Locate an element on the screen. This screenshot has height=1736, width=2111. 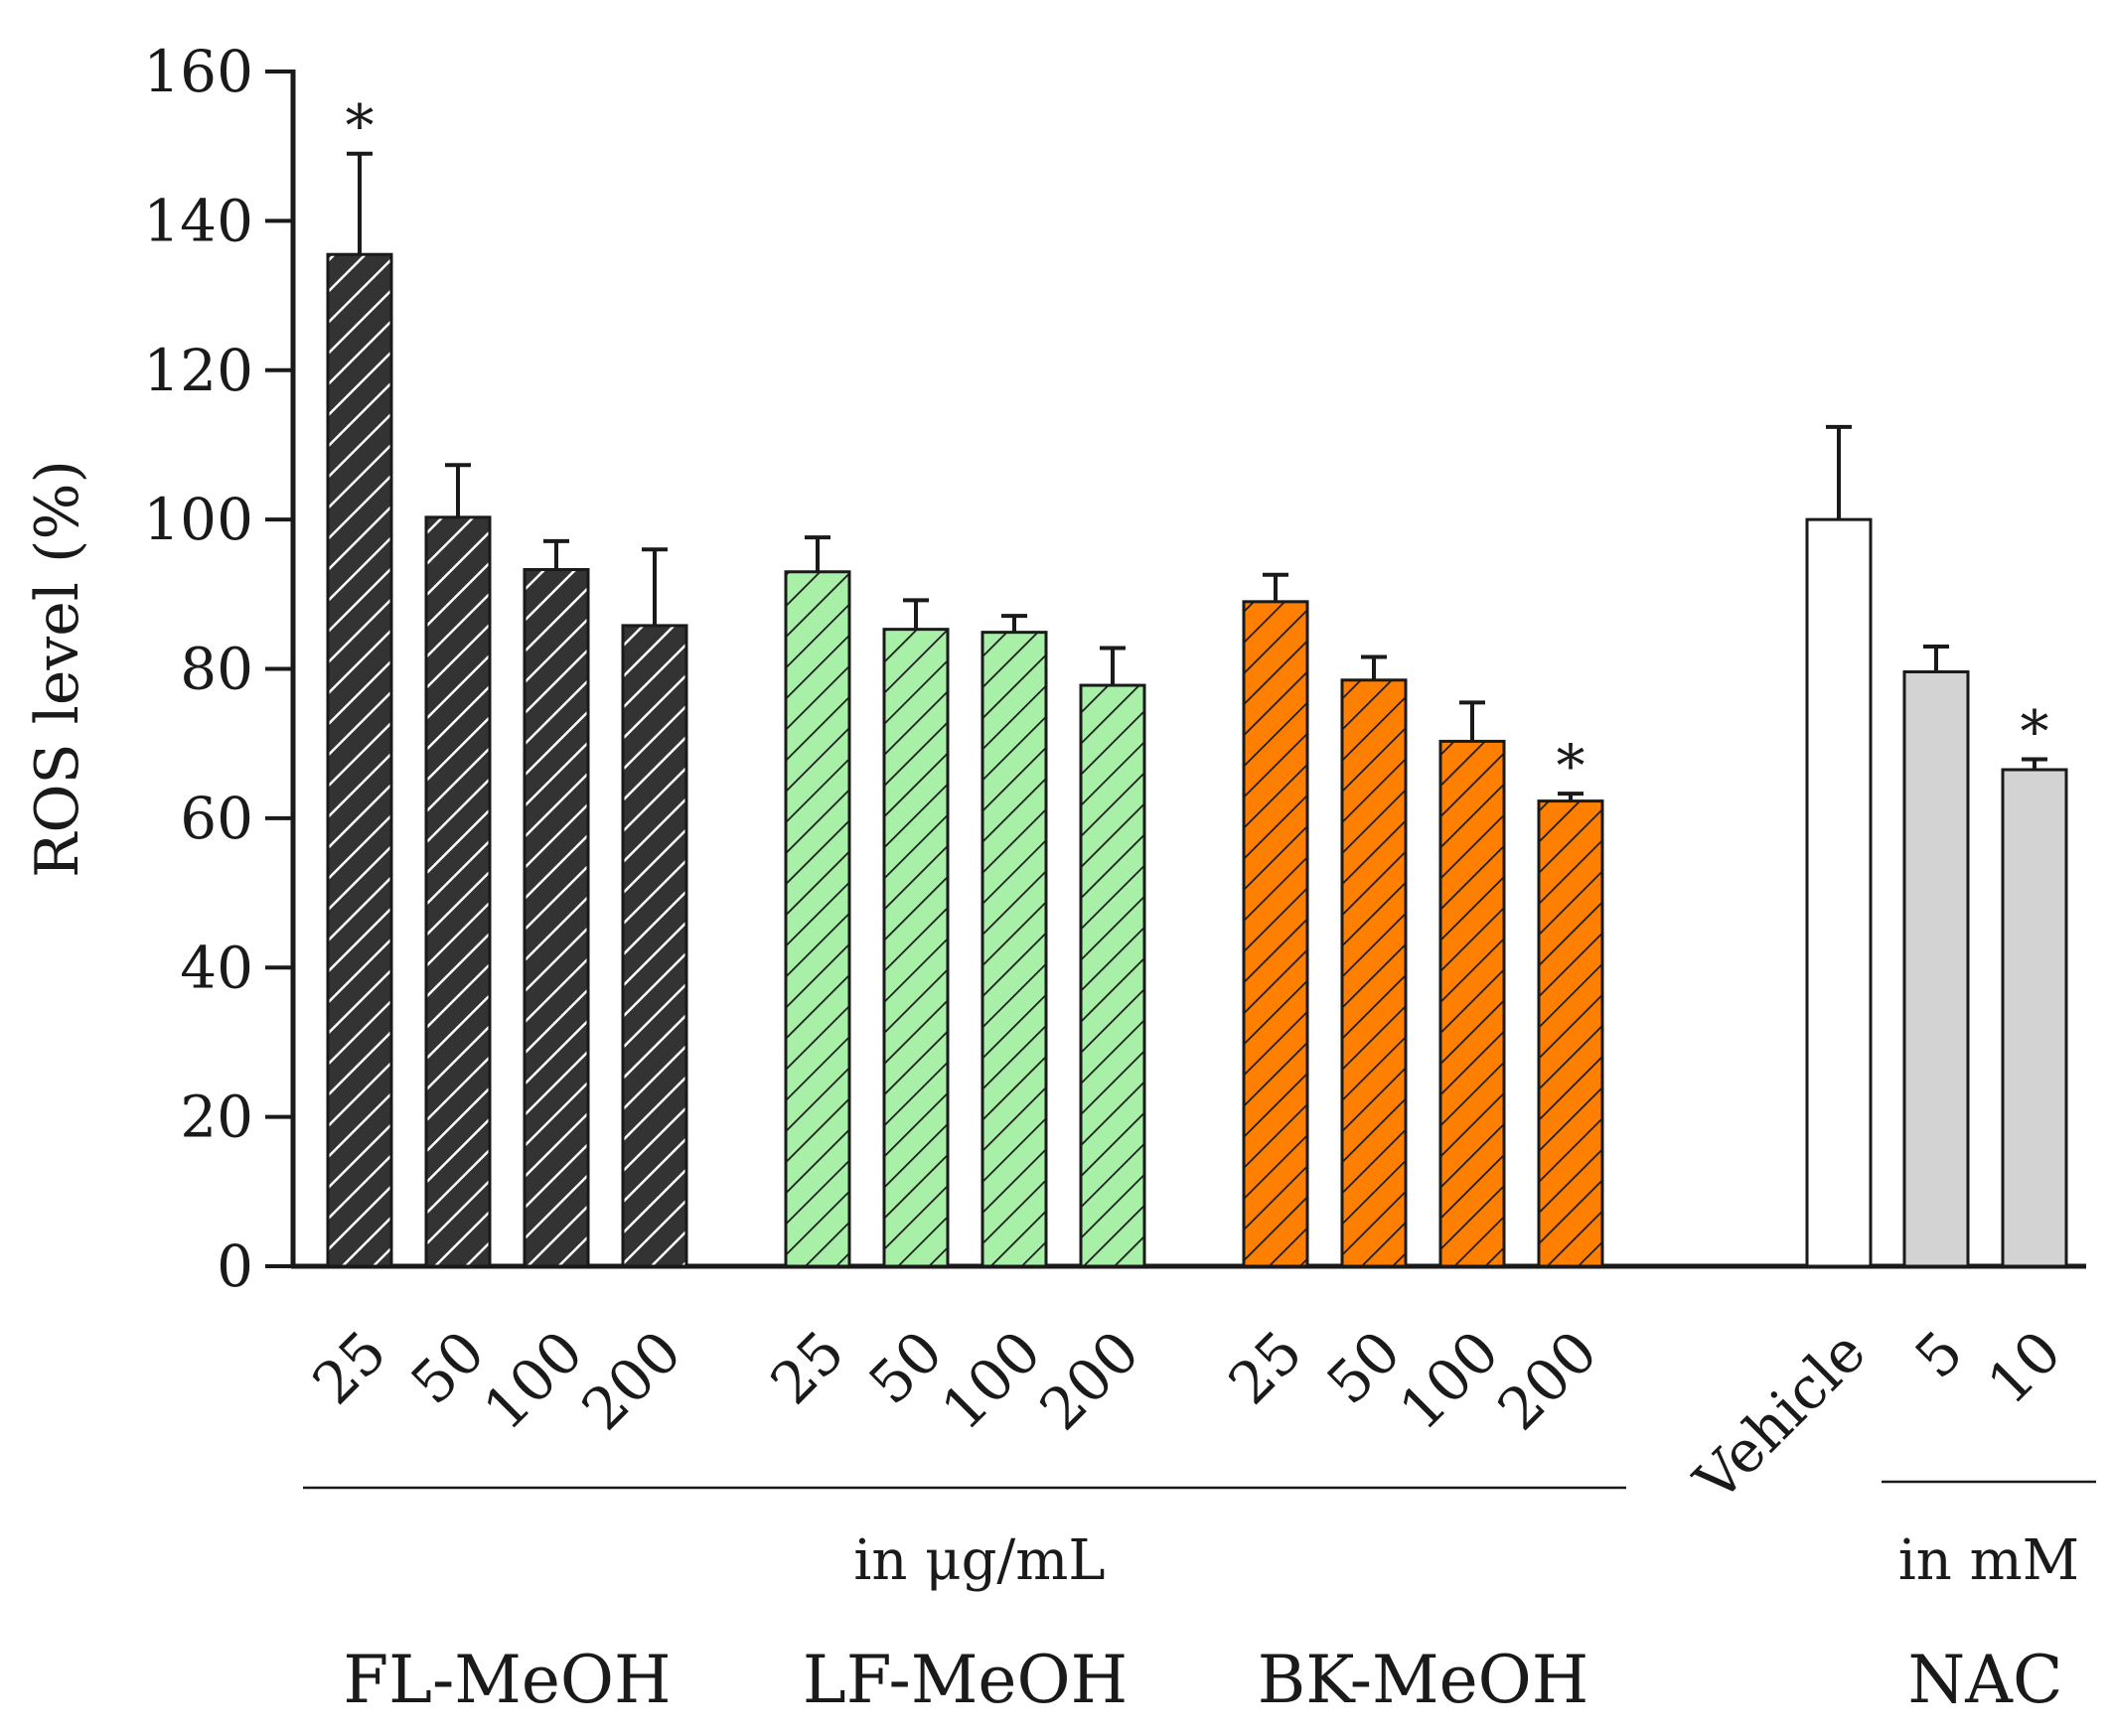
y-tick-label: 0 is located at coordinates (235, 1266).